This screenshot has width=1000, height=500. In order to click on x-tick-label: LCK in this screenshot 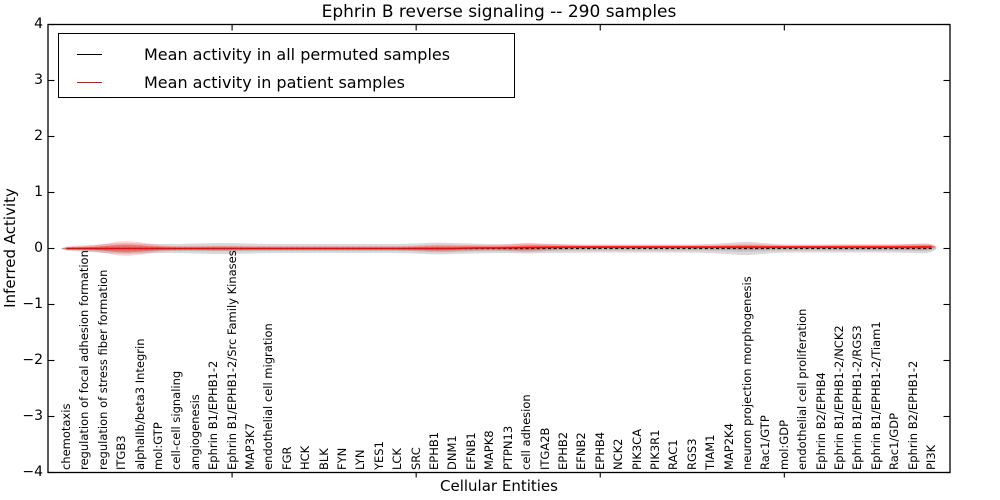, I will do `click(397, 459)`.